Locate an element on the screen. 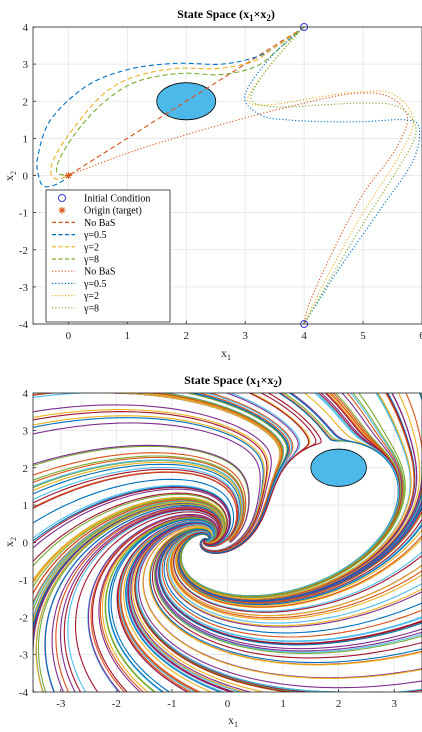 The height and width of the screenshot is (732, 422). obstacle-ellipse is located at coordinates (338, 467).